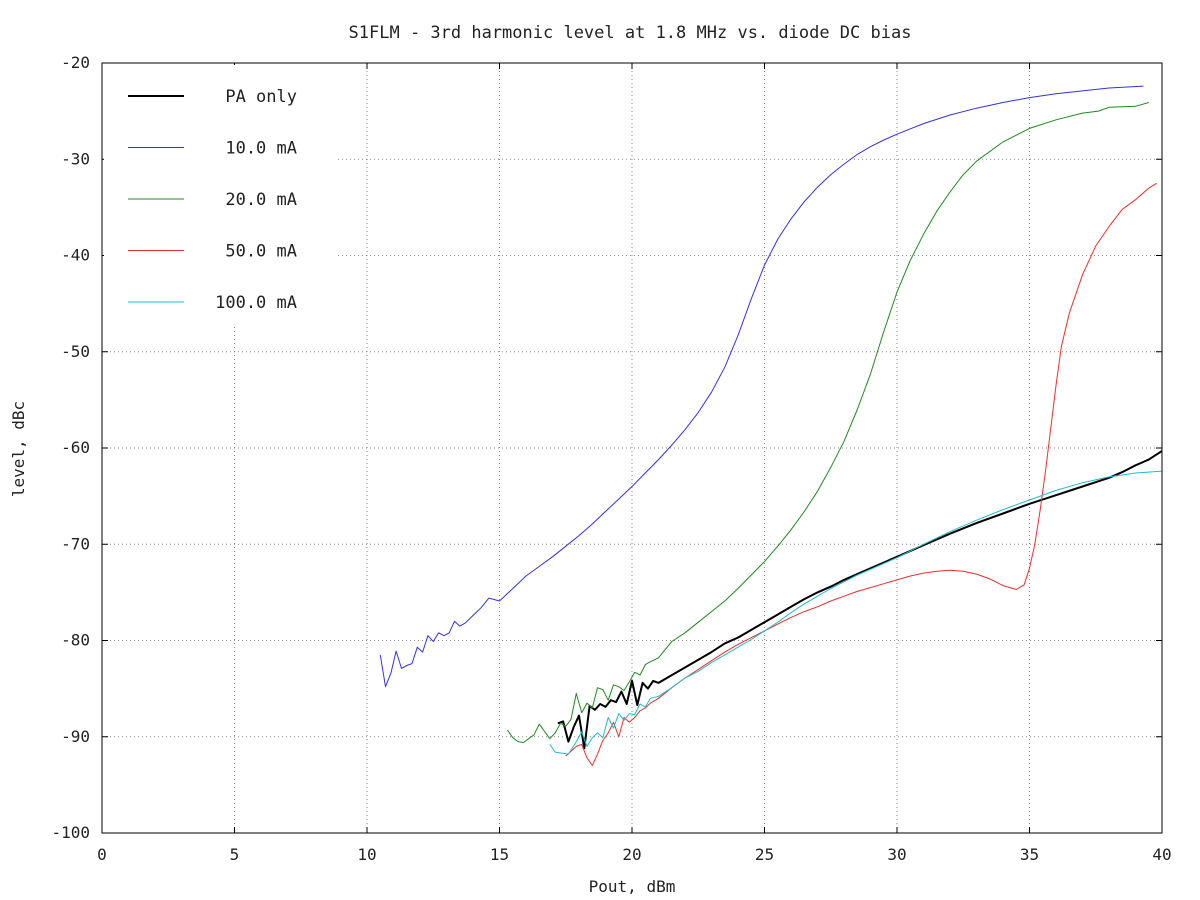 This screenshot has width=1200, height=900. Describe the element at coordinates (18, 449) in the screenshot. I see `y-axis-label: level, dBc` at that location.